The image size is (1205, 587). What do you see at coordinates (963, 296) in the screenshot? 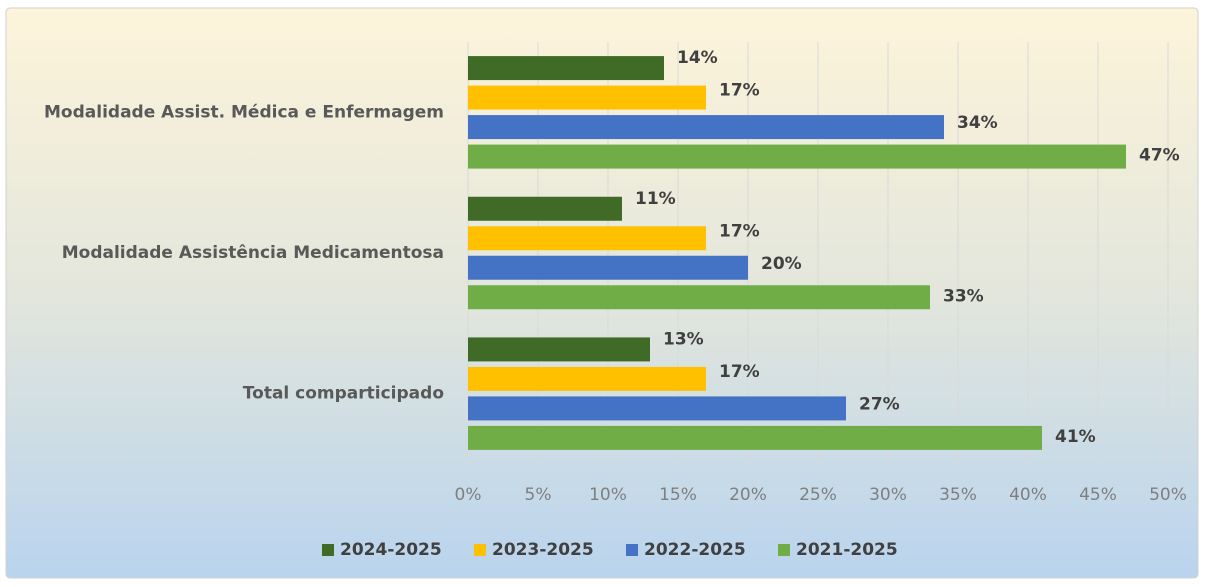
I see `value-label: 33%` at bounding box center [963, 296].